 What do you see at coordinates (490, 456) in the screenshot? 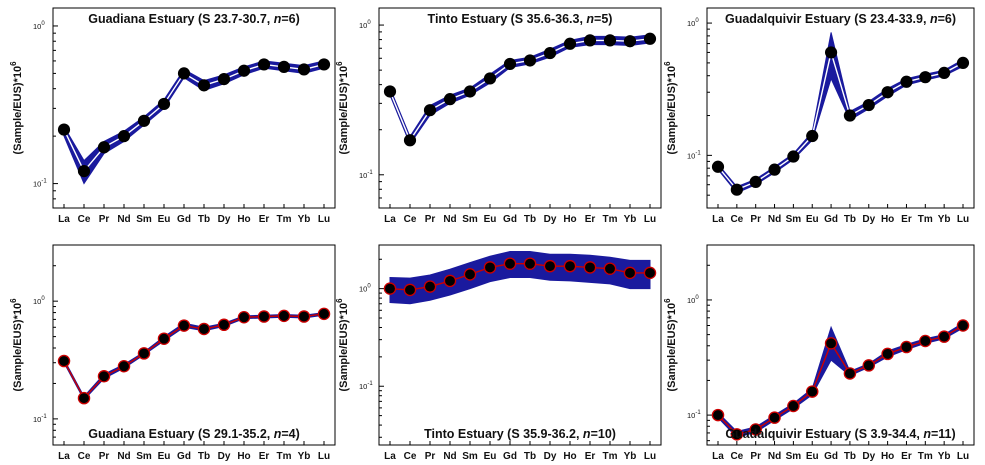
I see `x-tick-label-Eu: Eu` at bounding box center [490, 456].